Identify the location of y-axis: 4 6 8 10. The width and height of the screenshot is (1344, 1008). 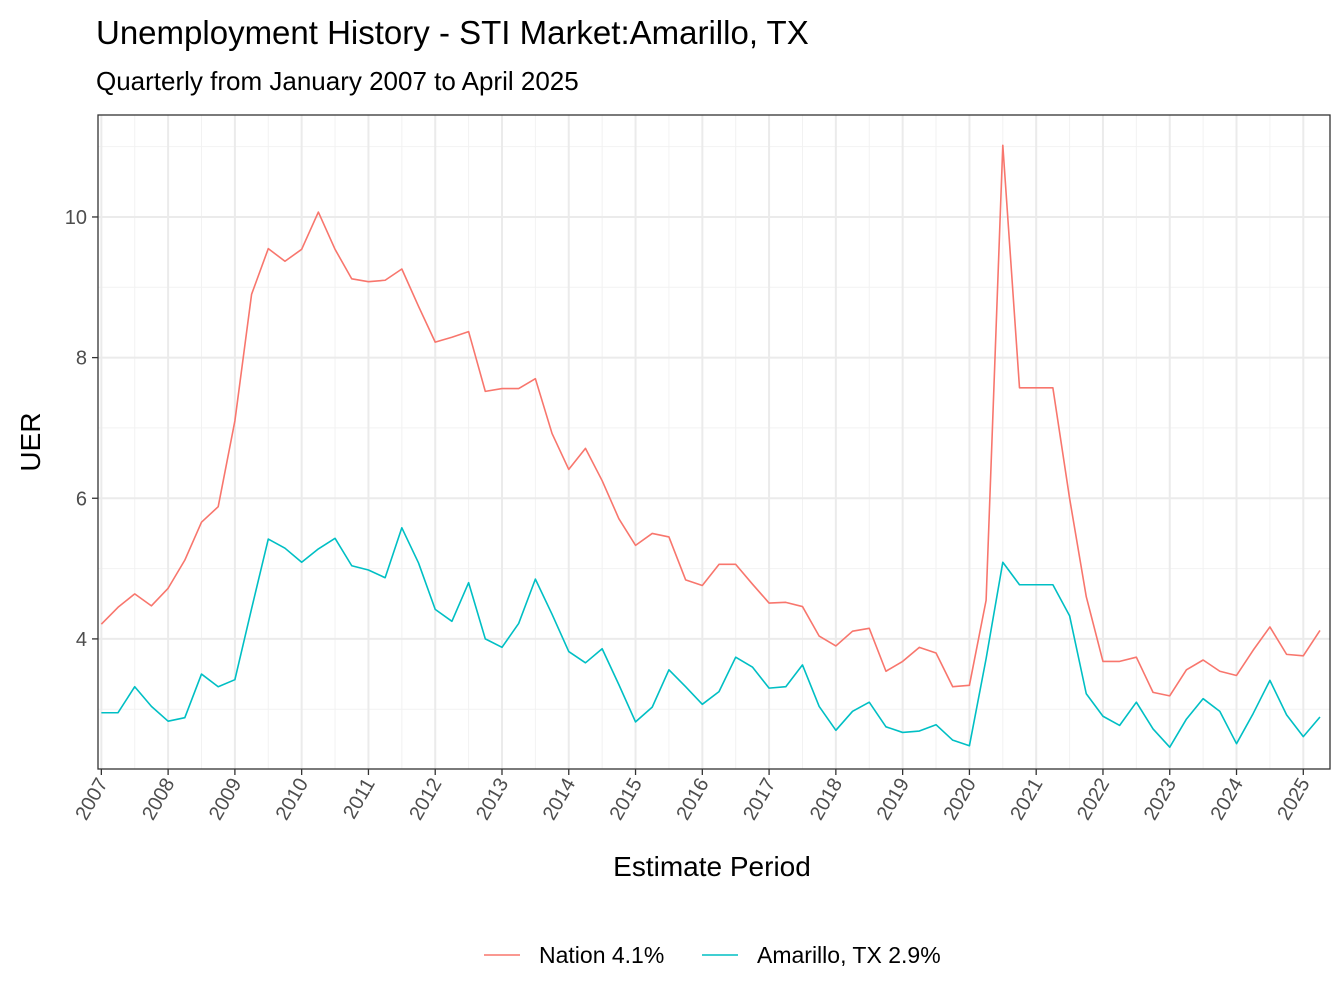
(81, 429).